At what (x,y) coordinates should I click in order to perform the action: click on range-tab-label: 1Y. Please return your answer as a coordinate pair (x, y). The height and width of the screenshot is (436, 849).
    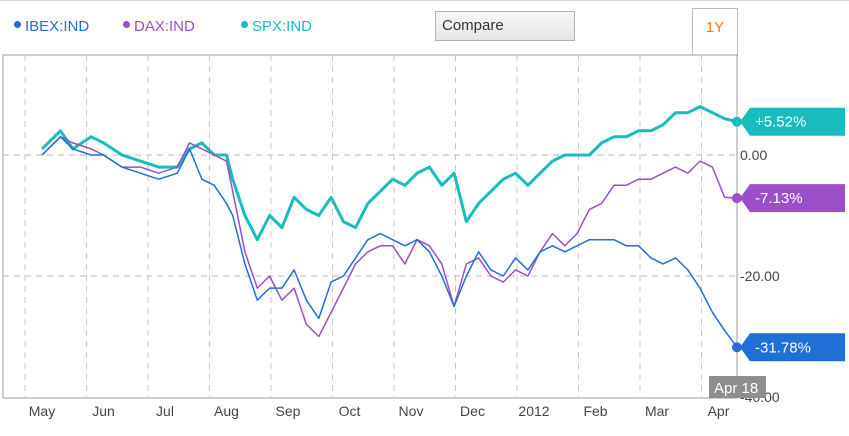
    Looking at the image, I should click on (715, 27).